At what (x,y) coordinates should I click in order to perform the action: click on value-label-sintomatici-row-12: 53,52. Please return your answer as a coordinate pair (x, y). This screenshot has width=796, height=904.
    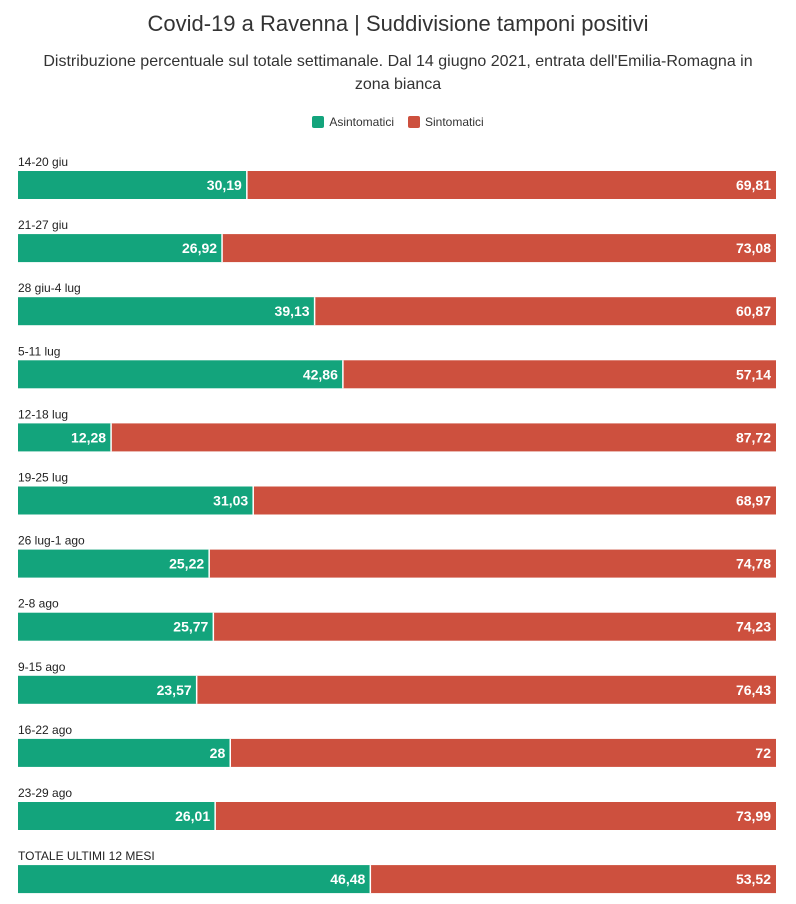
    Looking at the image, I should click on (753, 879).